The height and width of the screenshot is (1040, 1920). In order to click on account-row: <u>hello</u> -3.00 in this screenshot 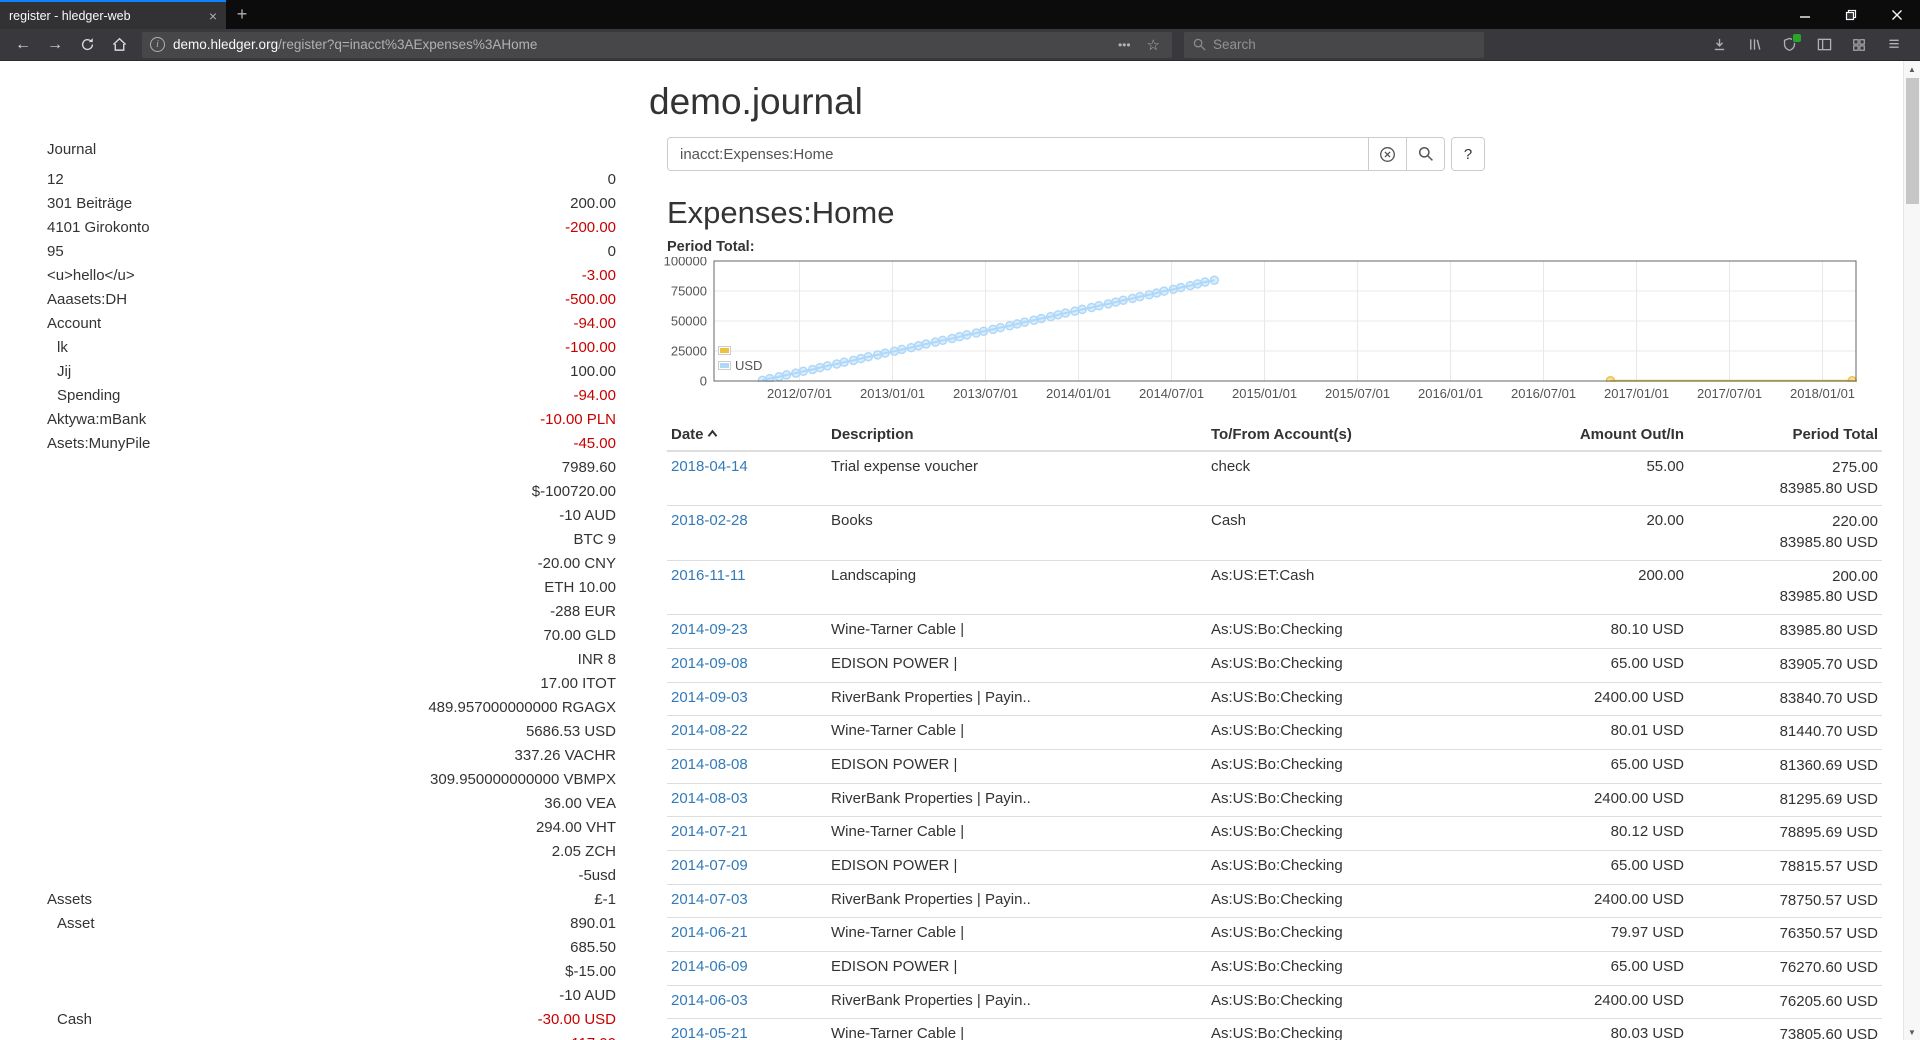, I will do `click(331, 275)`.